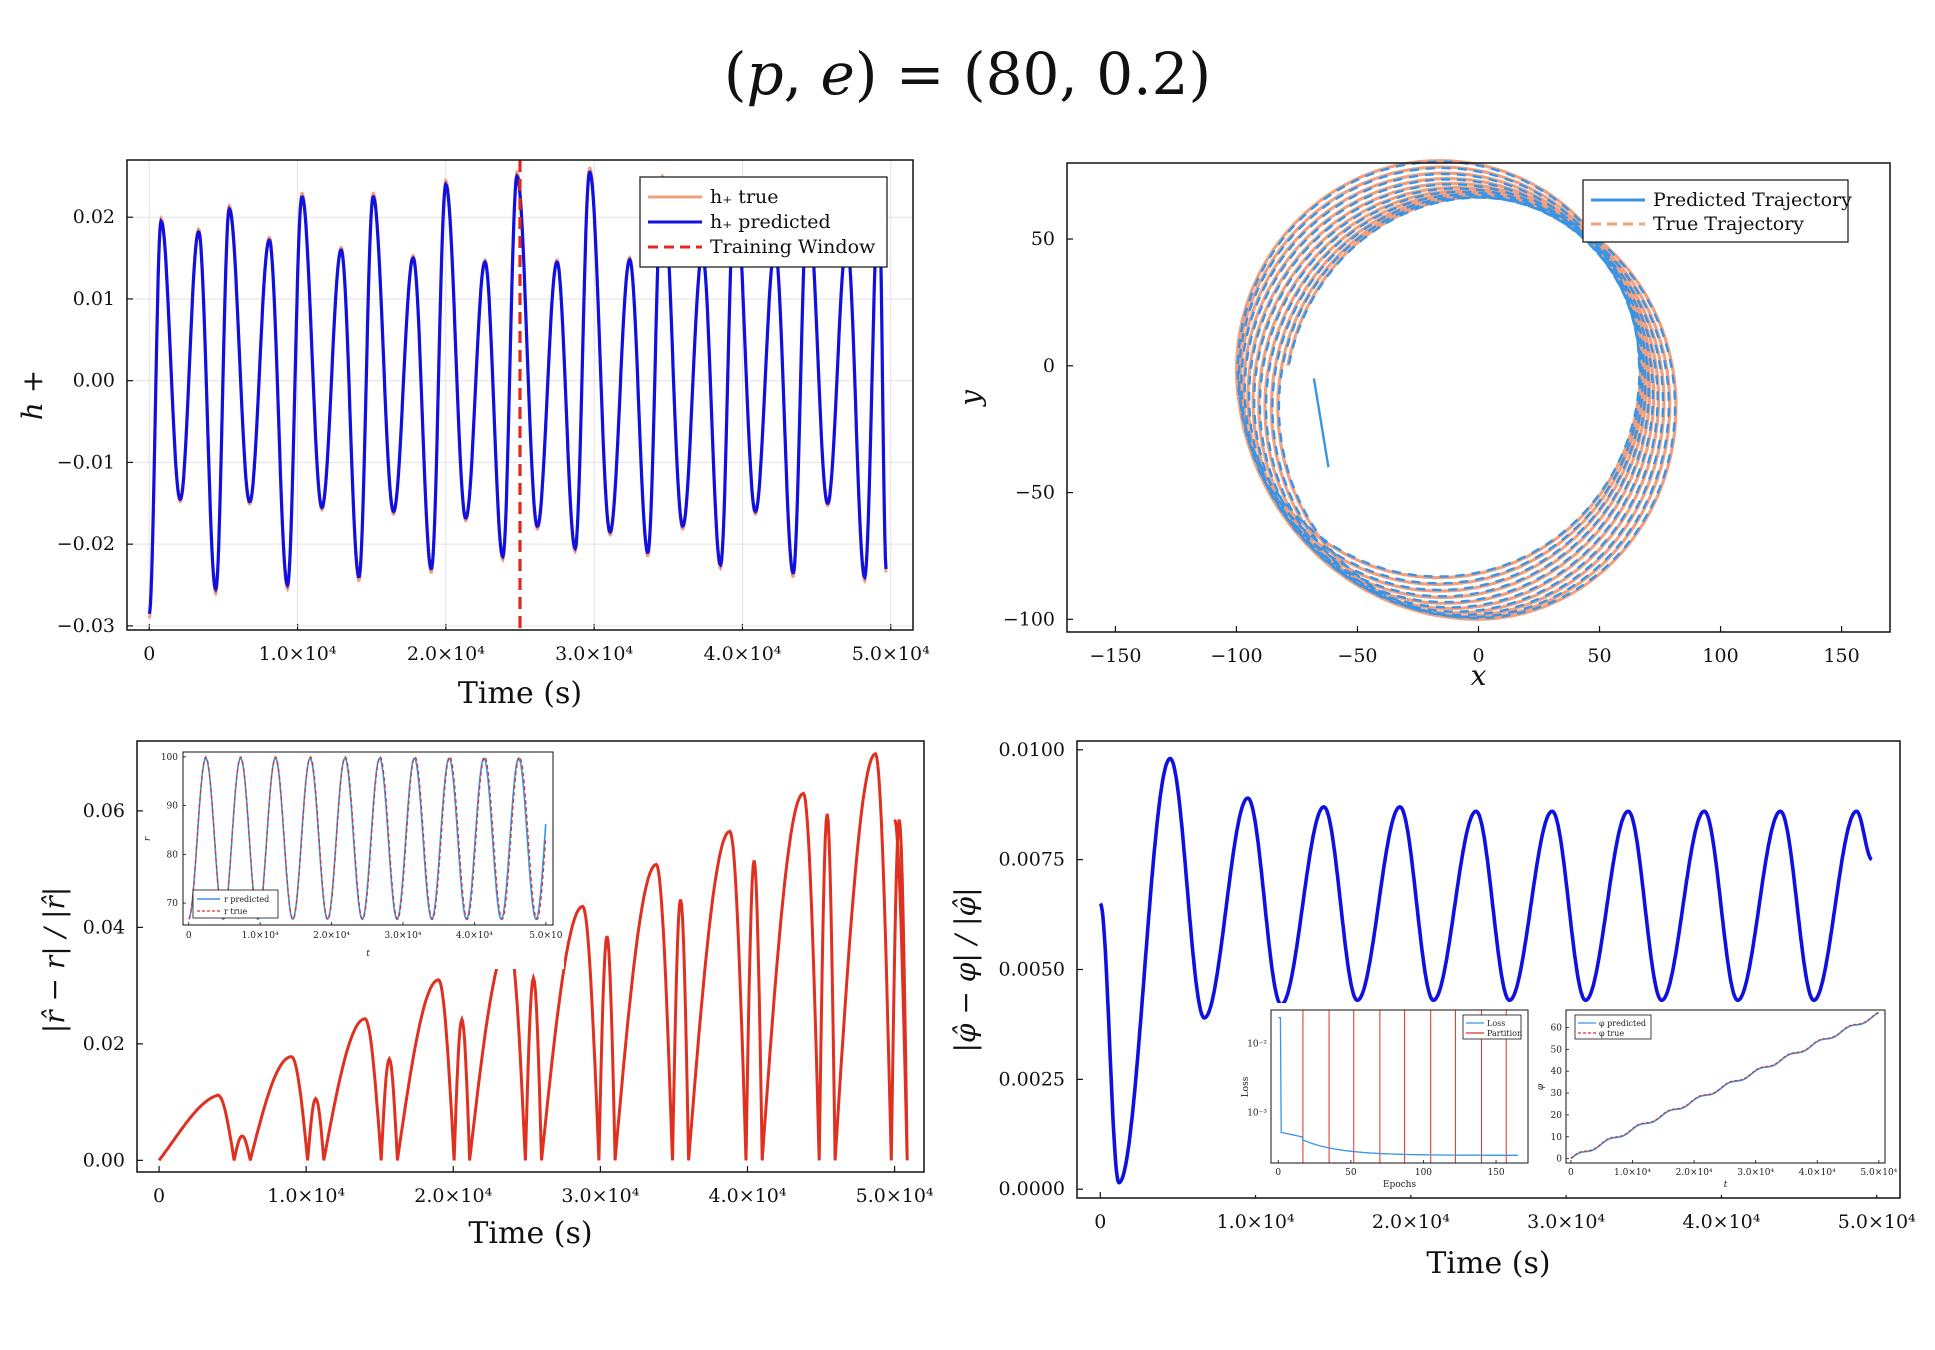 The width and height of the screenshot is (1935, 1350). Describe the element at coordinates (742, 654) in the screenshot. I see `hplus-xtick-label: 4.0×10⁴` at that location.